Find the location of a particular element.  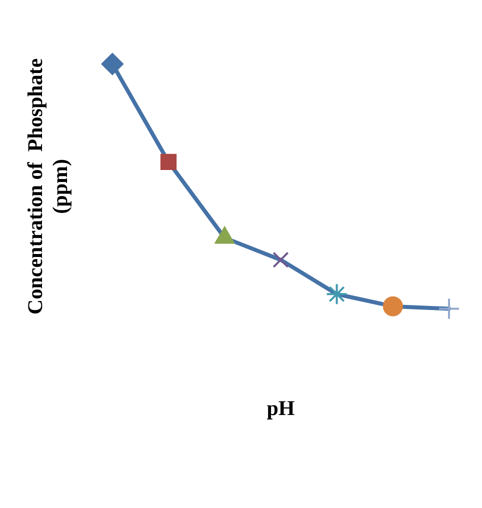

x-axis-title: pH is located at coordinates (280, 408).